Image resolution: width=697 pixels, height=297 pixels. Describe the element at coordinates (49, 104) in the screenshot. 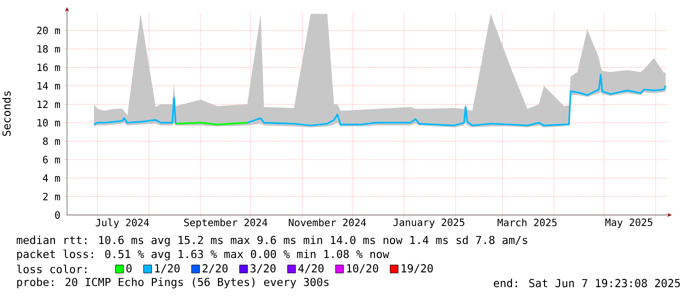

I see `y-tick-label: 12 m` at that location.